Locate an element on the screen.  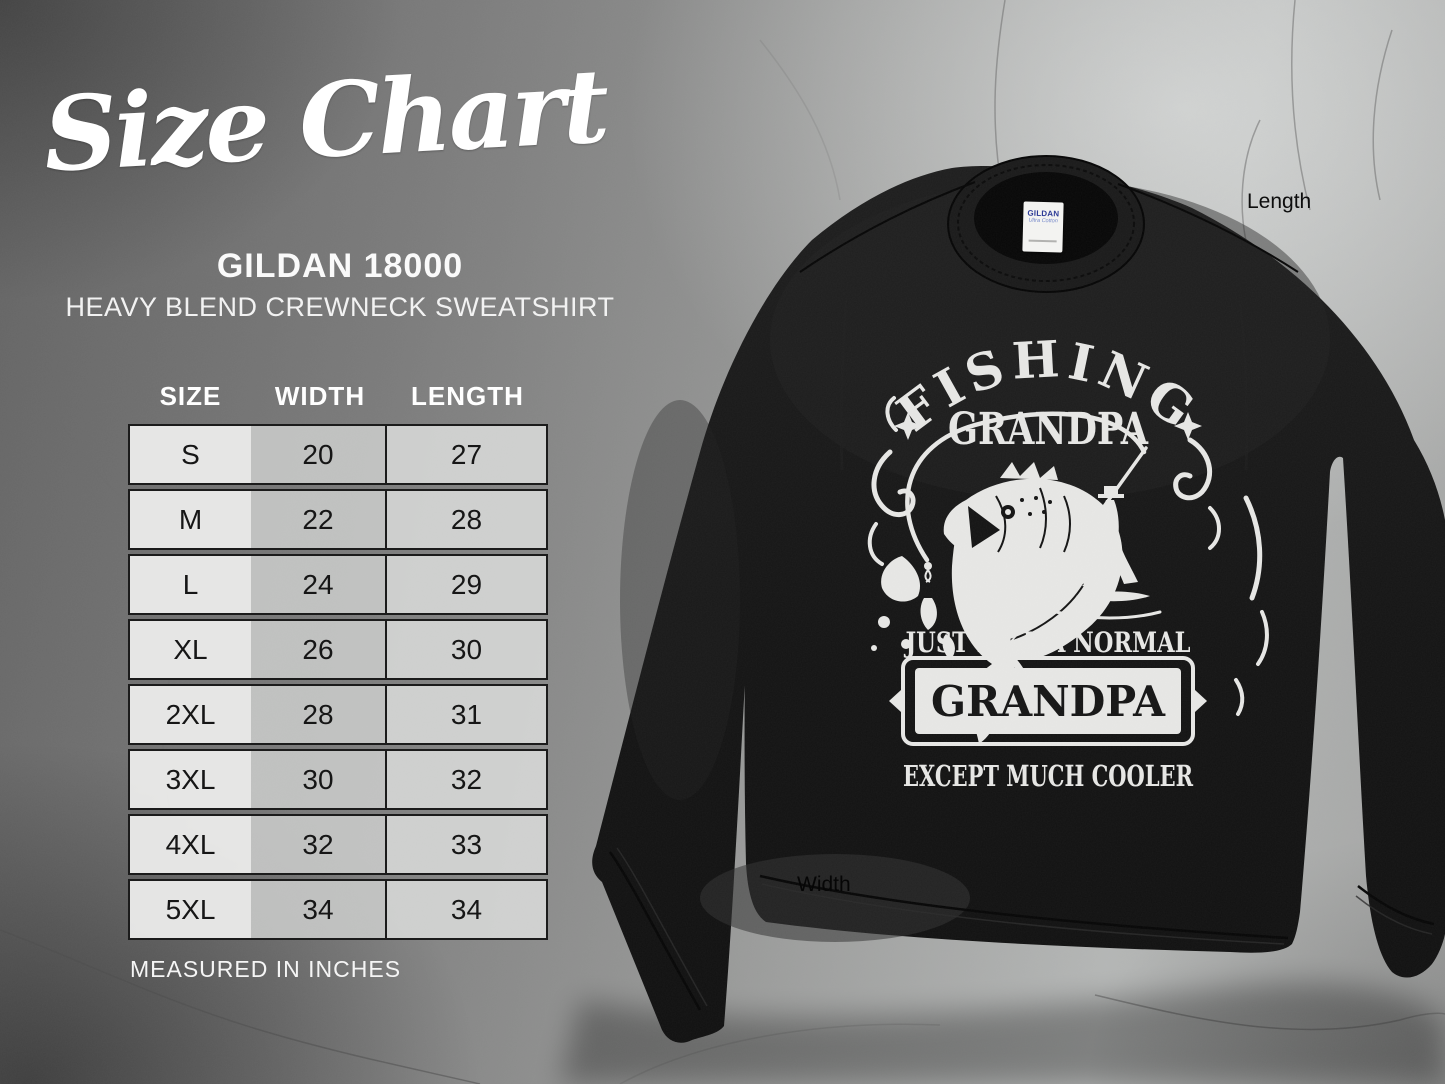
length-cell: 29 is located at coordinates (465, 584).